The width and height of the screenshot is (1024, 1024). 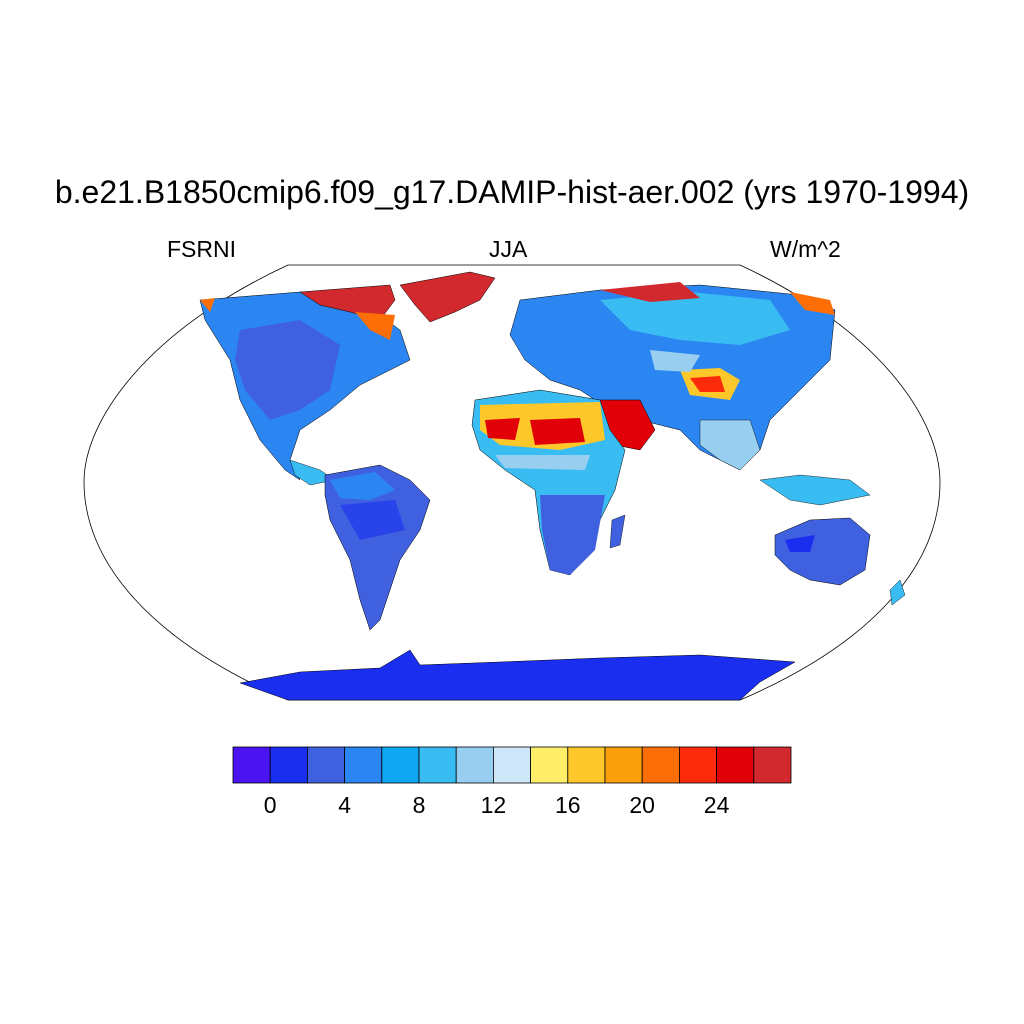 What do you see at coordinates (805, 249) in the screenshot?
I see `units-label: W/m^2` at bounding box center [805, 249].